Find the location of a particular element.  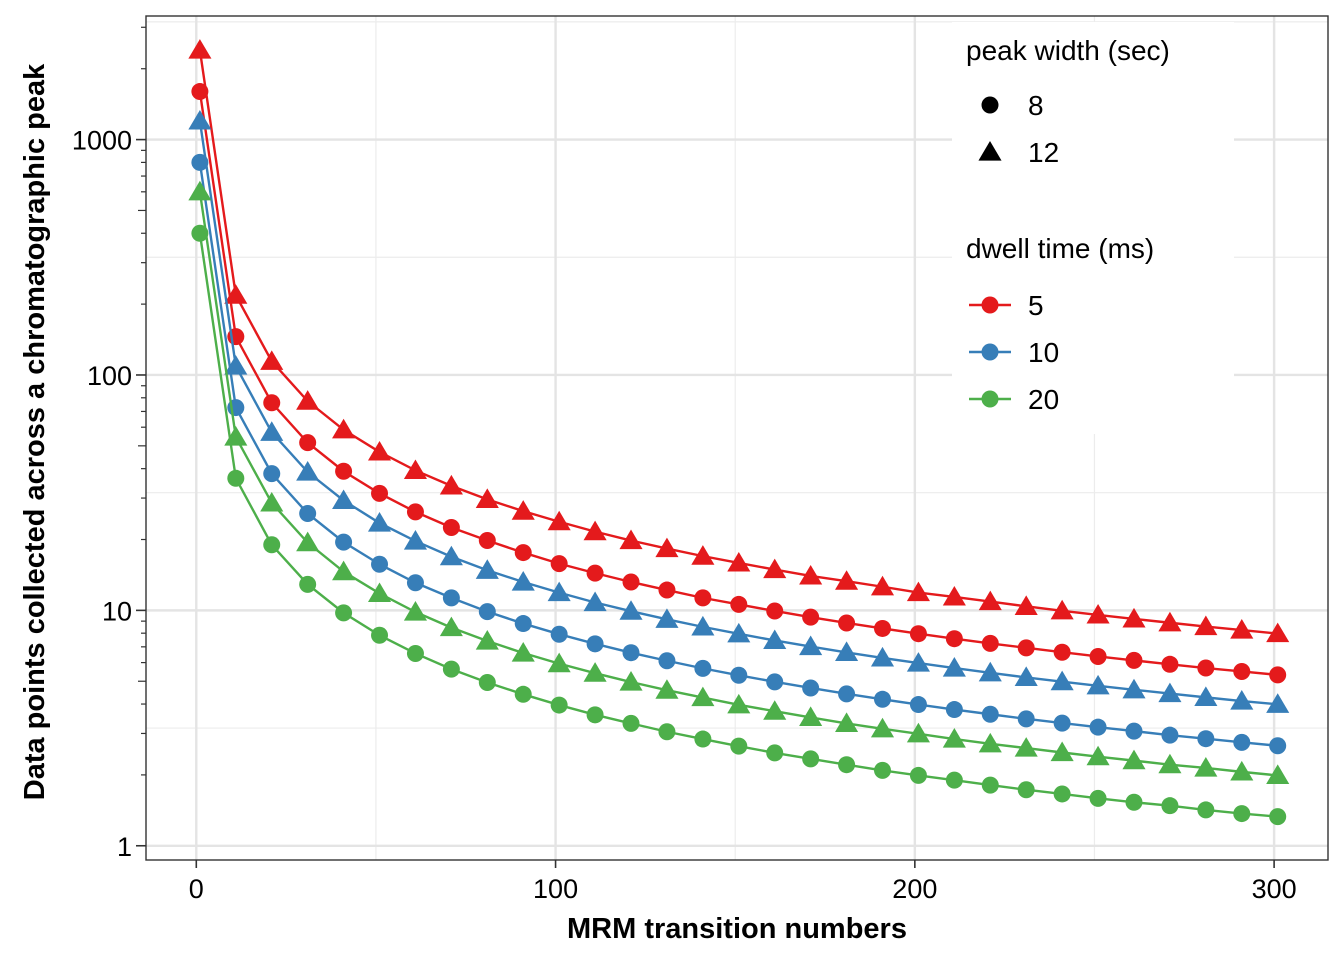

y-tick-label: 100 is located at coordinates (109, 376).